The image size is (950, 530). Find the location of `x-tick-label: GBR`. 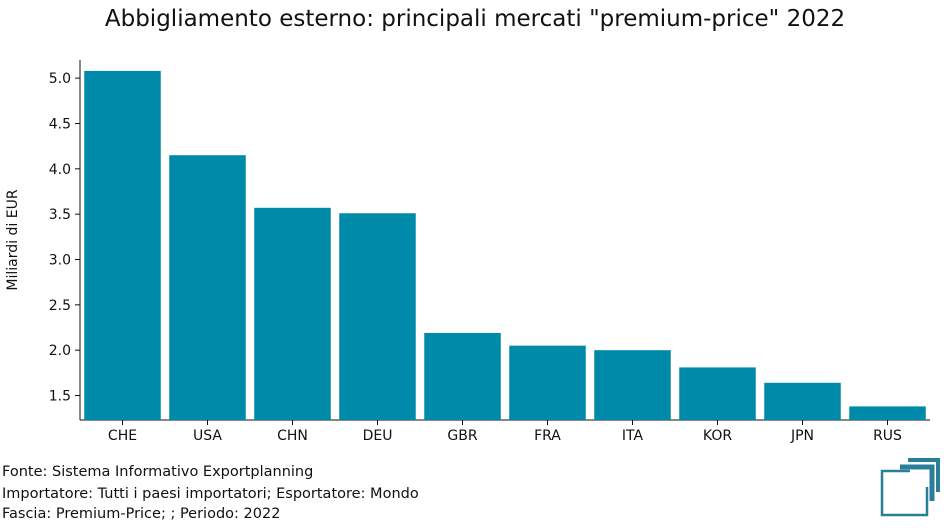

x-tick-label: GBR is located at coordinates (462, 436).